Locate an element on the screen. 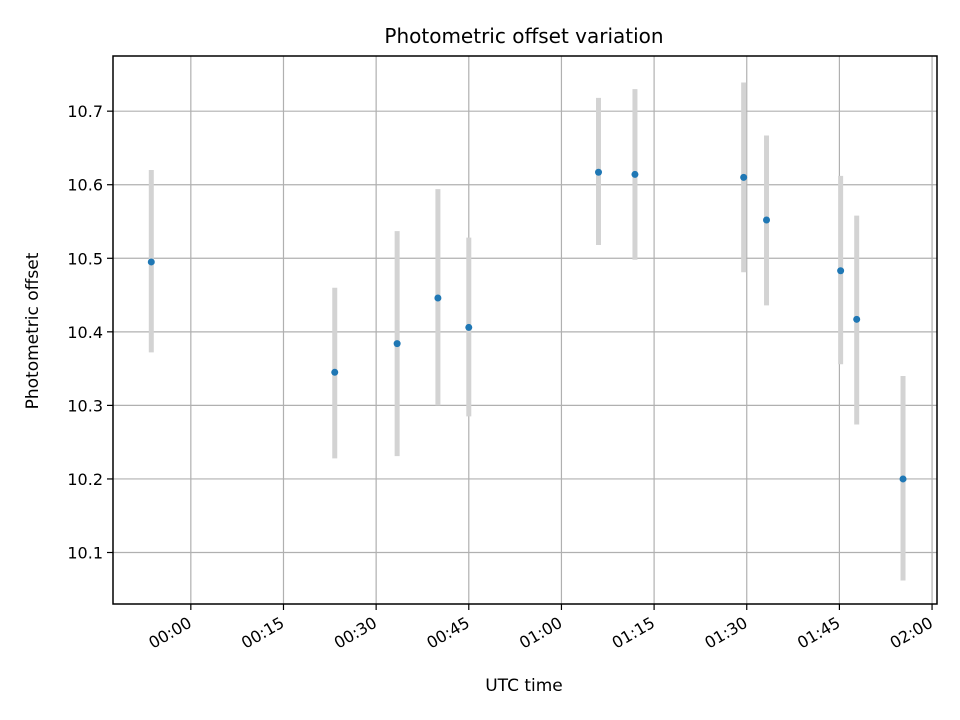  y-tick-label: 10.5 is located at coordinates (85, 258).